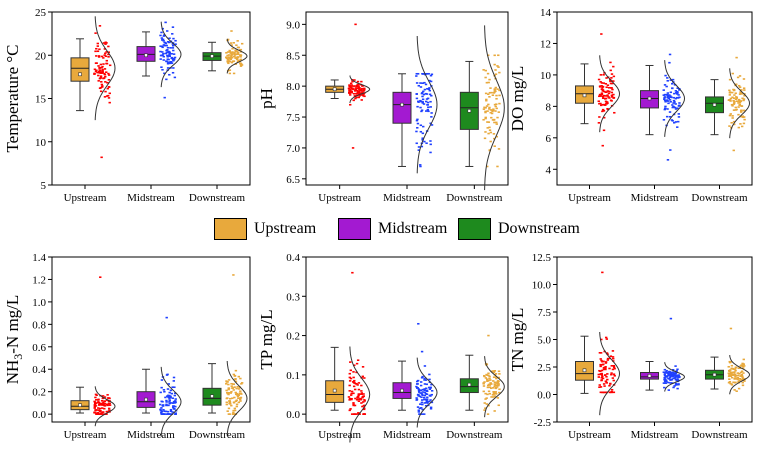 This screenshot has height=452, width=763. I want to click on series-upstream, so click(348, 357).